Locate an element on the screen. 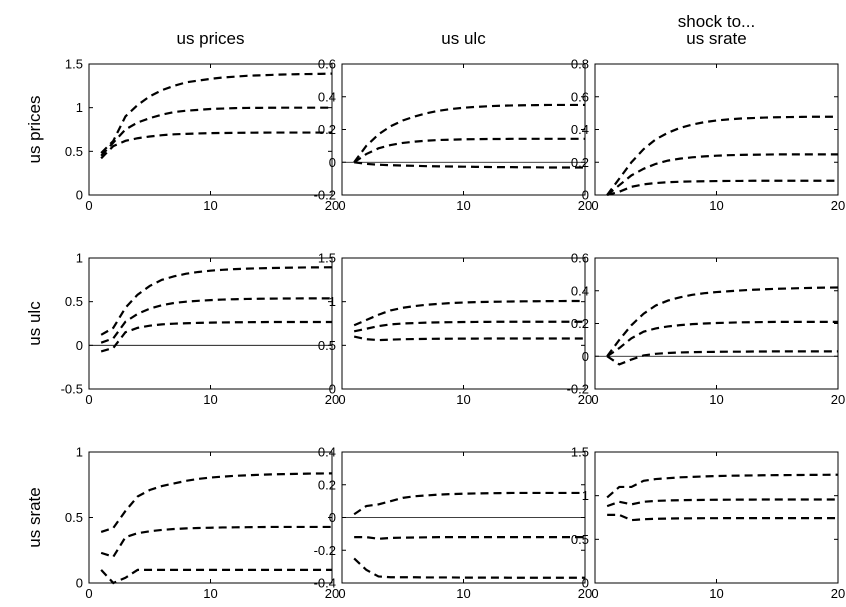 Image resolution: width=846 pixels, height=607 pixels. column-title: us ulc is located at coordinates (463, 38).